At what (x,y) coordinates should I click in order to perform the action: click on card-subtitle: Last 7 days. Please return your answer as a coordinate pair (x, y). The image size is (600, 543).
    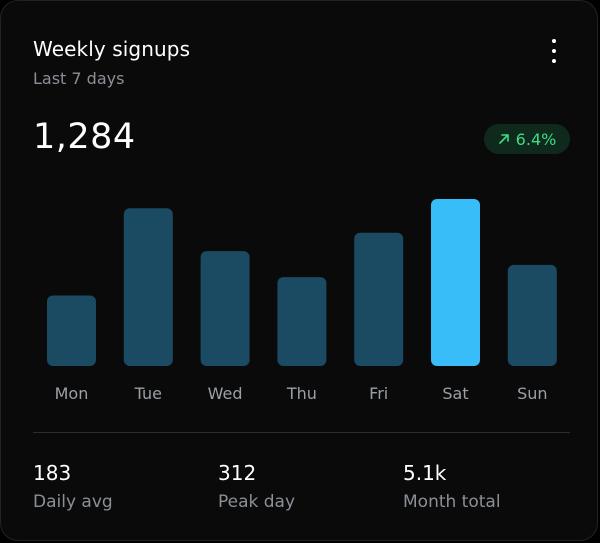
    Looking at the image, I should click on (79, 78).